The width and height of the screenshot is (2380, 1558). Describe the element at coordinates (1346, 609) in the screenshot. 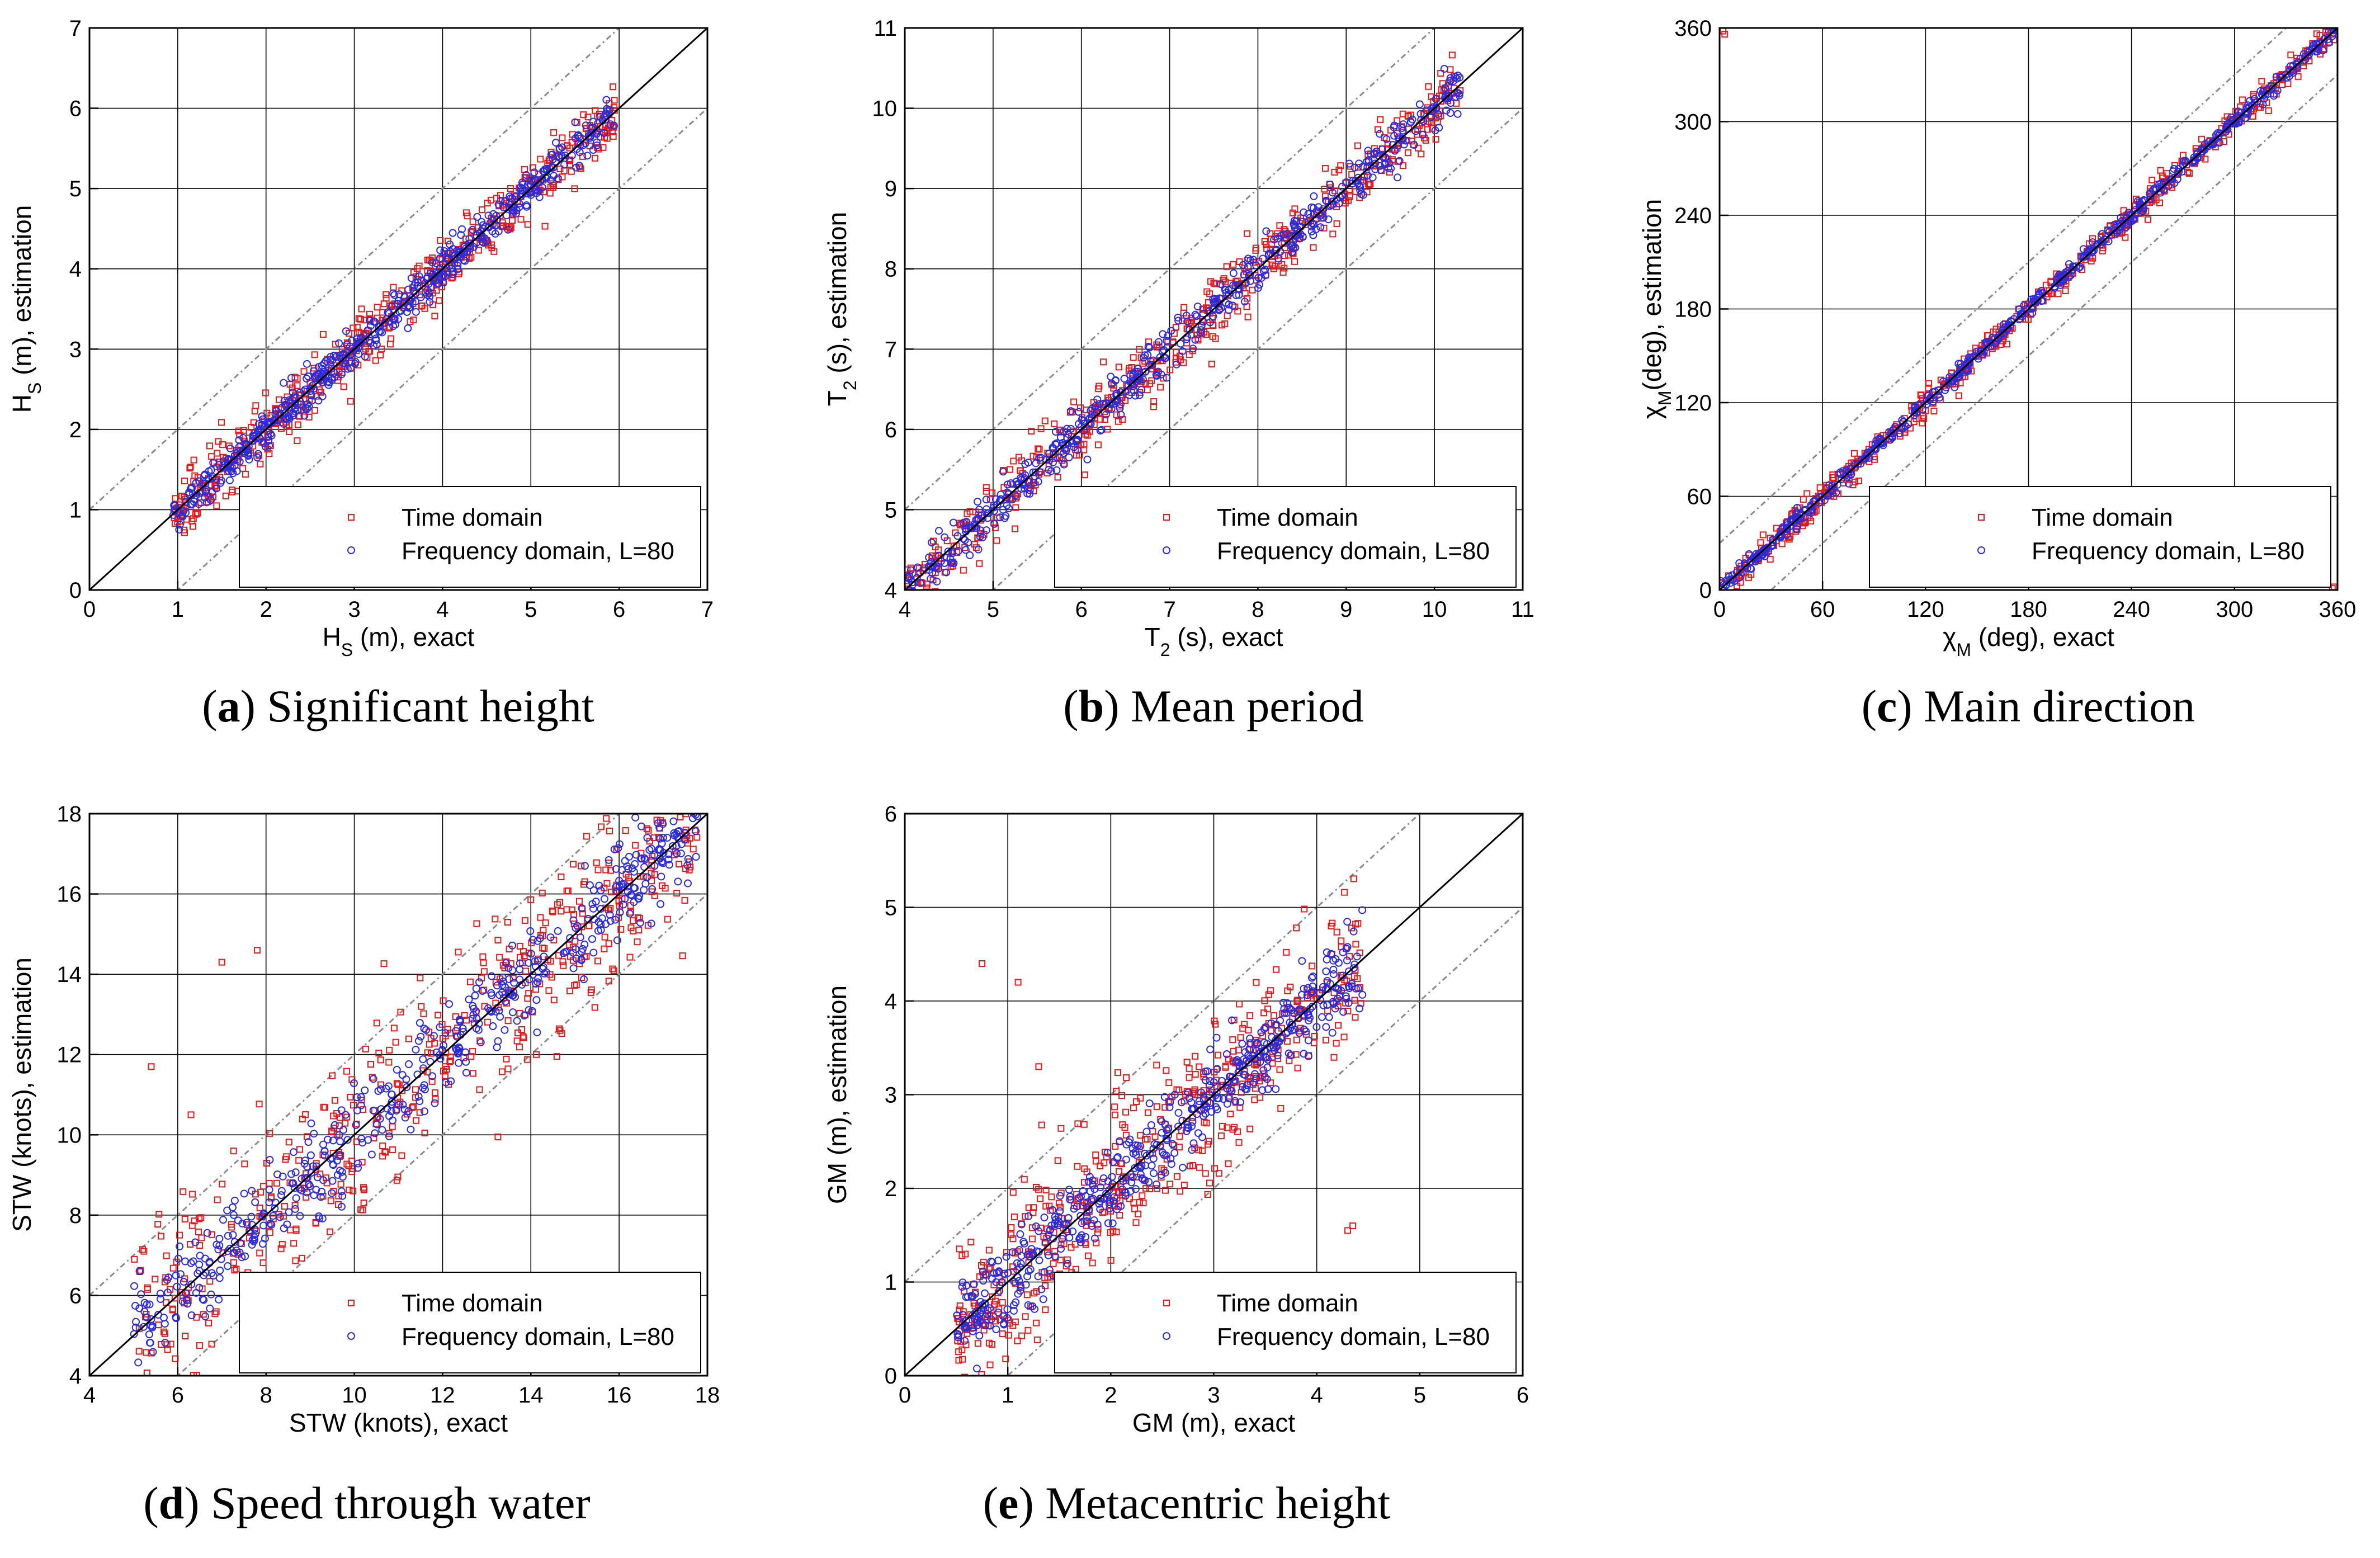

I see `x-tick-label: 9` at that location.